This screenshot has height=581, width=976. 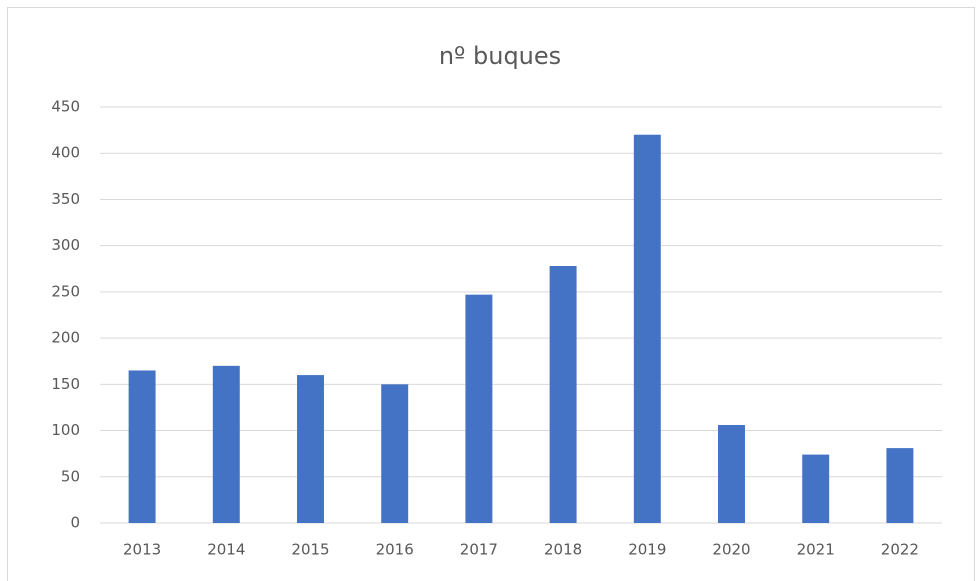 What do you see at coordinates (816, 550) in the screenshot?
I see `x-tick-label: 2021` at bounding box center [816, 550].